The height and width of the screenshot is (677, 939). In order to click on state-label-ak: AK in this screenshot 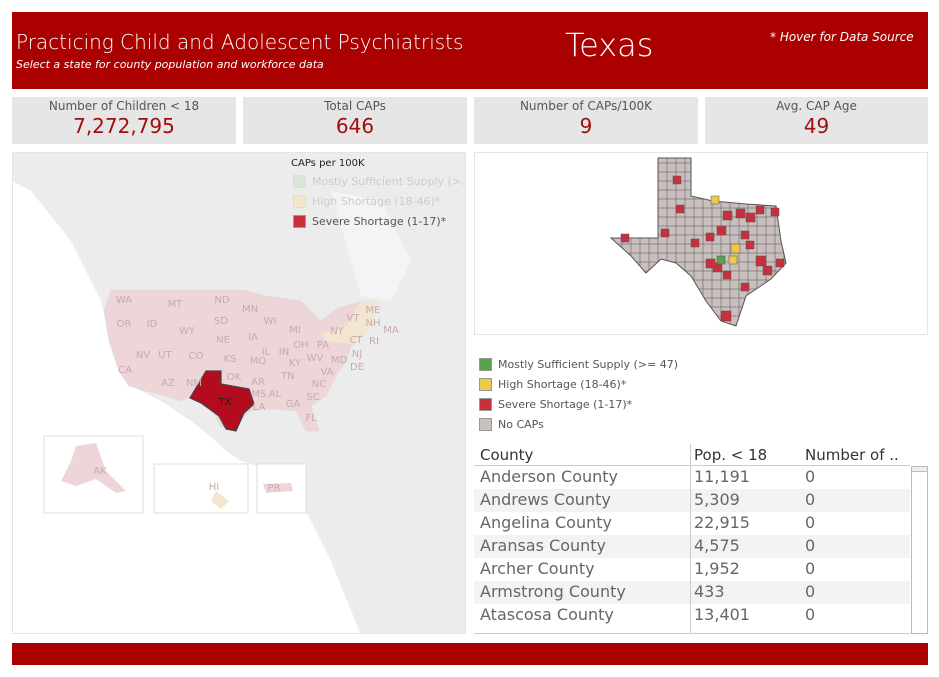, I will do `click(100, 471)`.